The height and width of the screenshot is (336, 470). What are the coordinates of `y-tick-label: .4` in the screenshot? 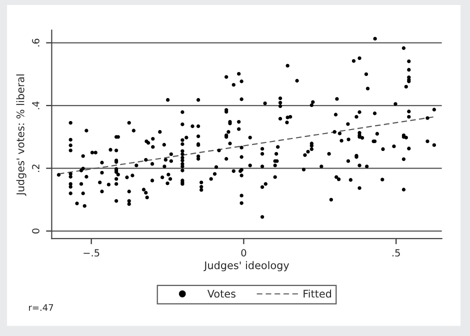 It's located at (36, 105).